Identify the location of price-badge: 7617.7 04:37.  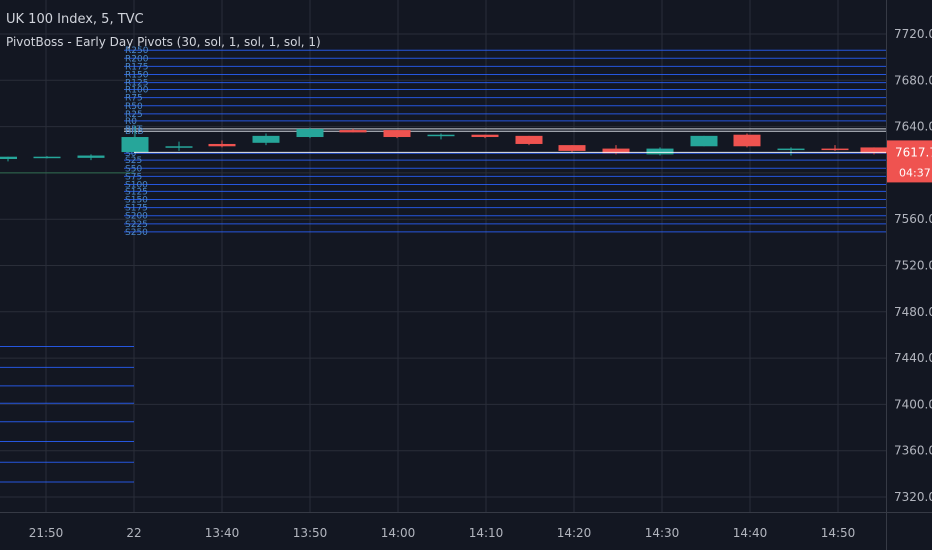
(909, 161).